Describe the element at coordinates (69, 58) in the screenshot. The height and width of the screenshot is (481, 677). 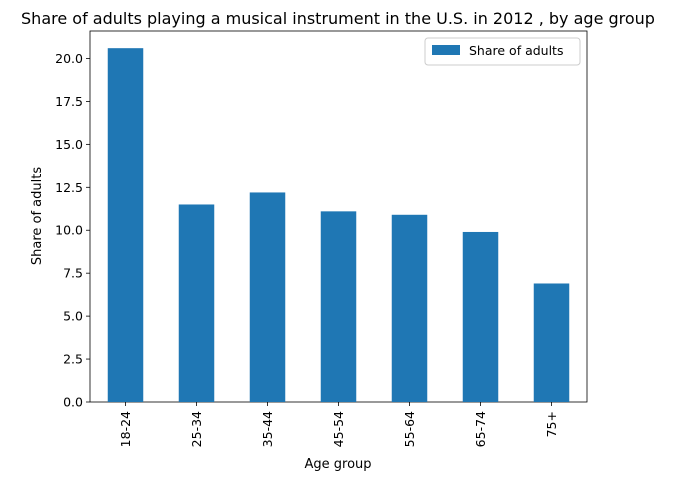
I see `y-tick-label: 20.0` at that location.